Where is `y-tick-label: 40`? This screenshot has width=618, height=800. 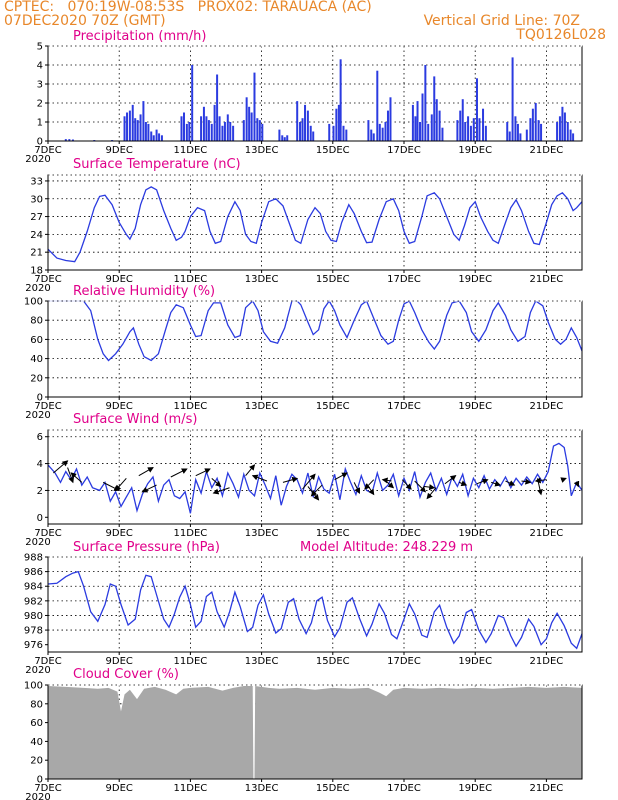 y-tick-label: 40 is located at coordinates (36, 359).